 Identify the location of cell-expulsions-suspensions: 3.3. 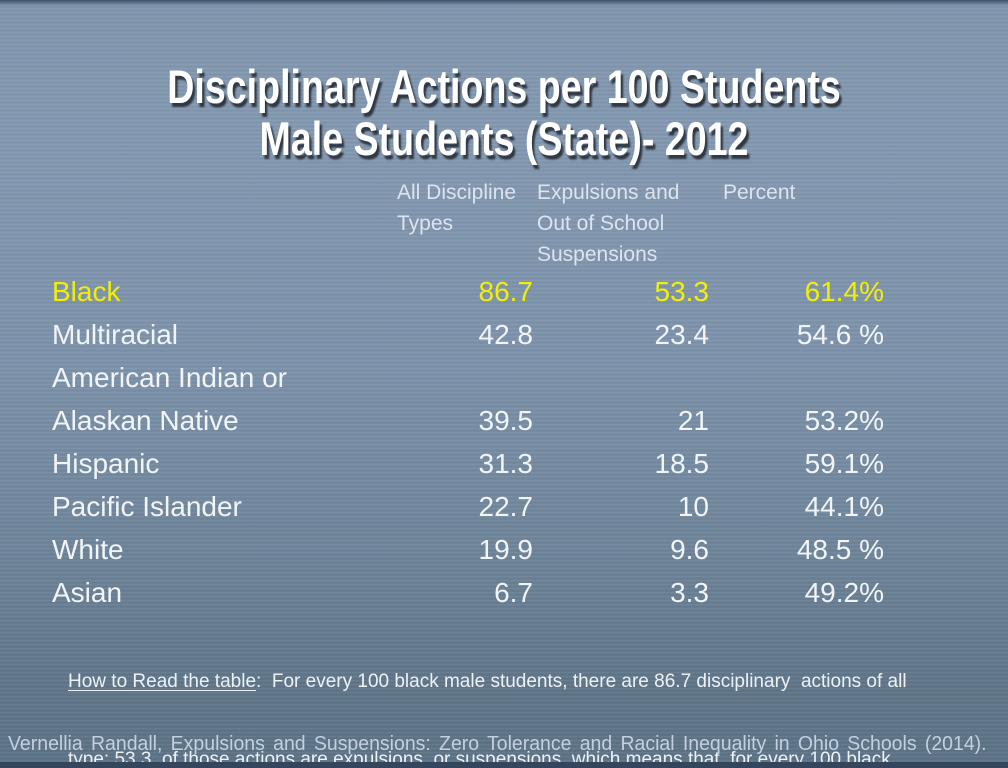
(689, 592).